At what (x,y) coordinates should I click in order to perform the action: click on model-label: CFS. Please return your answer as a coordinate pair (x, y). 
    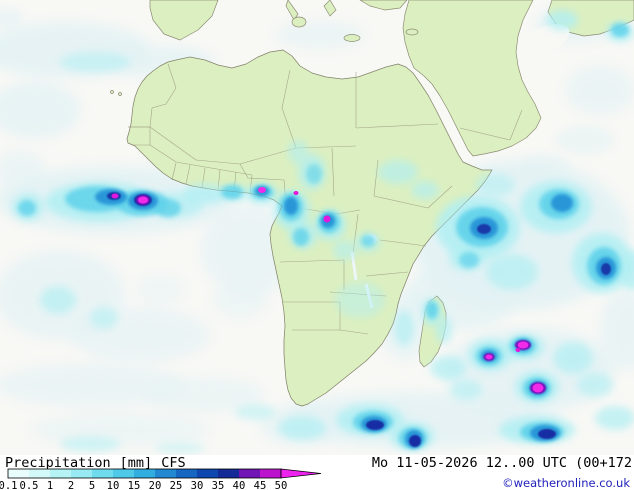
    Looking at the image, I should click on (173, 463).